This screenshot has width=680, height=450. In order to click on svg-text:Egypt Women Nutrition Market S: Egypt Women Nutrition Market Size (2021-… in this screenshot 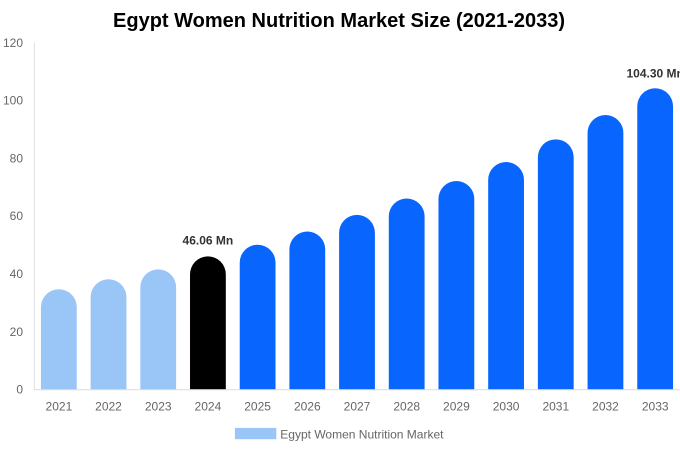, I will do `click(339, 21)`.